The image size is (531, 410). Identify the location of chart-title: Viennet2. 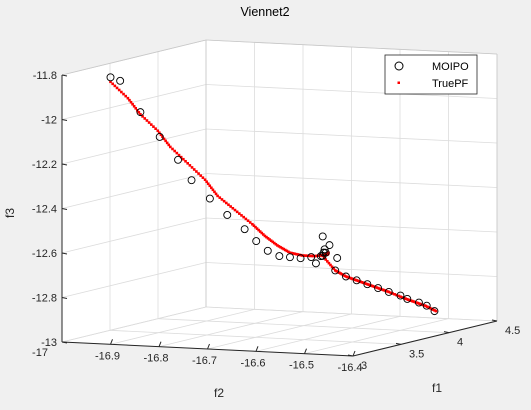
(264, 12).